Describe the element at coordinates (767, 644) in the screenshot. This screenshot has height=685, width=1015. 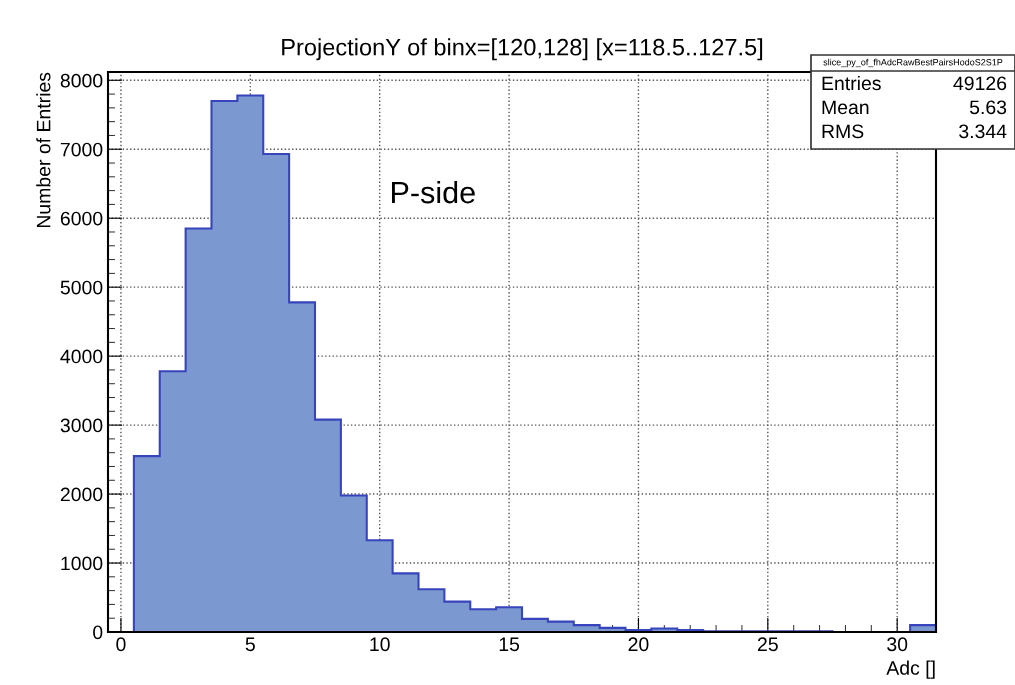
I see `x-tick-label: 25` at that location.